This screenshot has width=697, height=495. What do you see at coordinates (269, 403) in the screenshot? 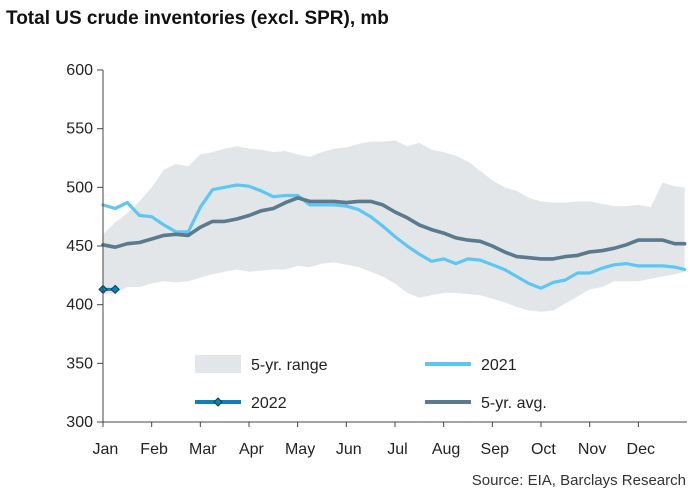
I see `legend-label: 2022` at bounding box center [269, 403].